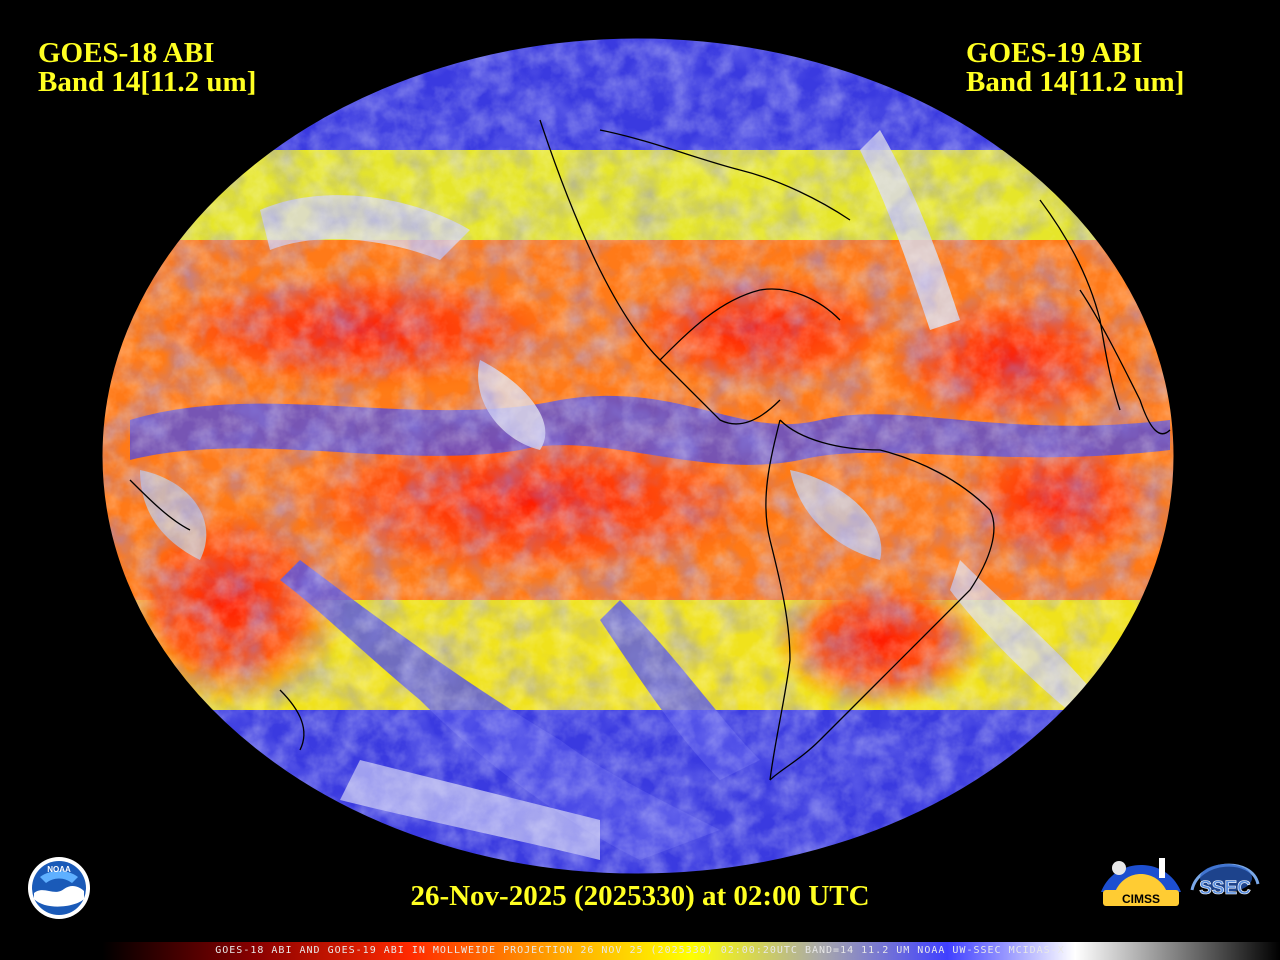  I want to click on noaa-logo-icon: NOAA, so click(59, 888).